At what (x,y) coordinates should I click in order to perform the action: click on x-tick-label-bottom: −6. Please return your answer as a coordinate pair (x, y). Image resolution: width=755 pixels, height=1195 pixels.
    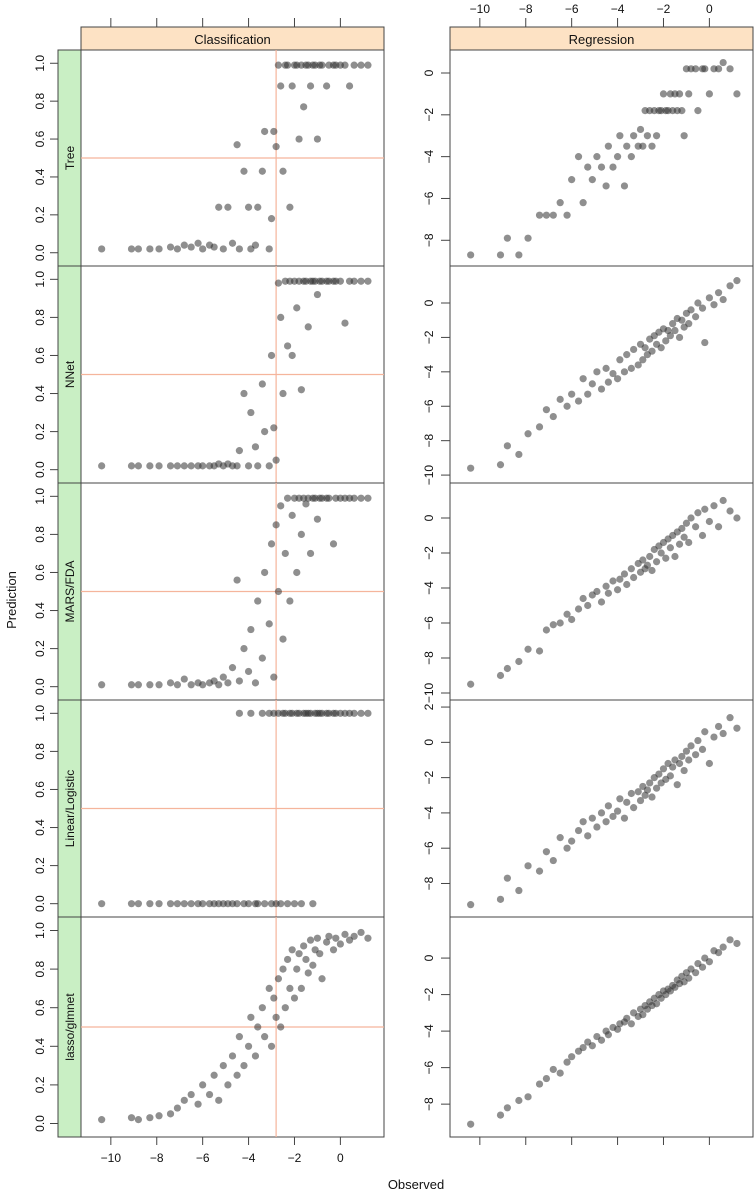
    Looking at the image, I should click on (203, 1158).